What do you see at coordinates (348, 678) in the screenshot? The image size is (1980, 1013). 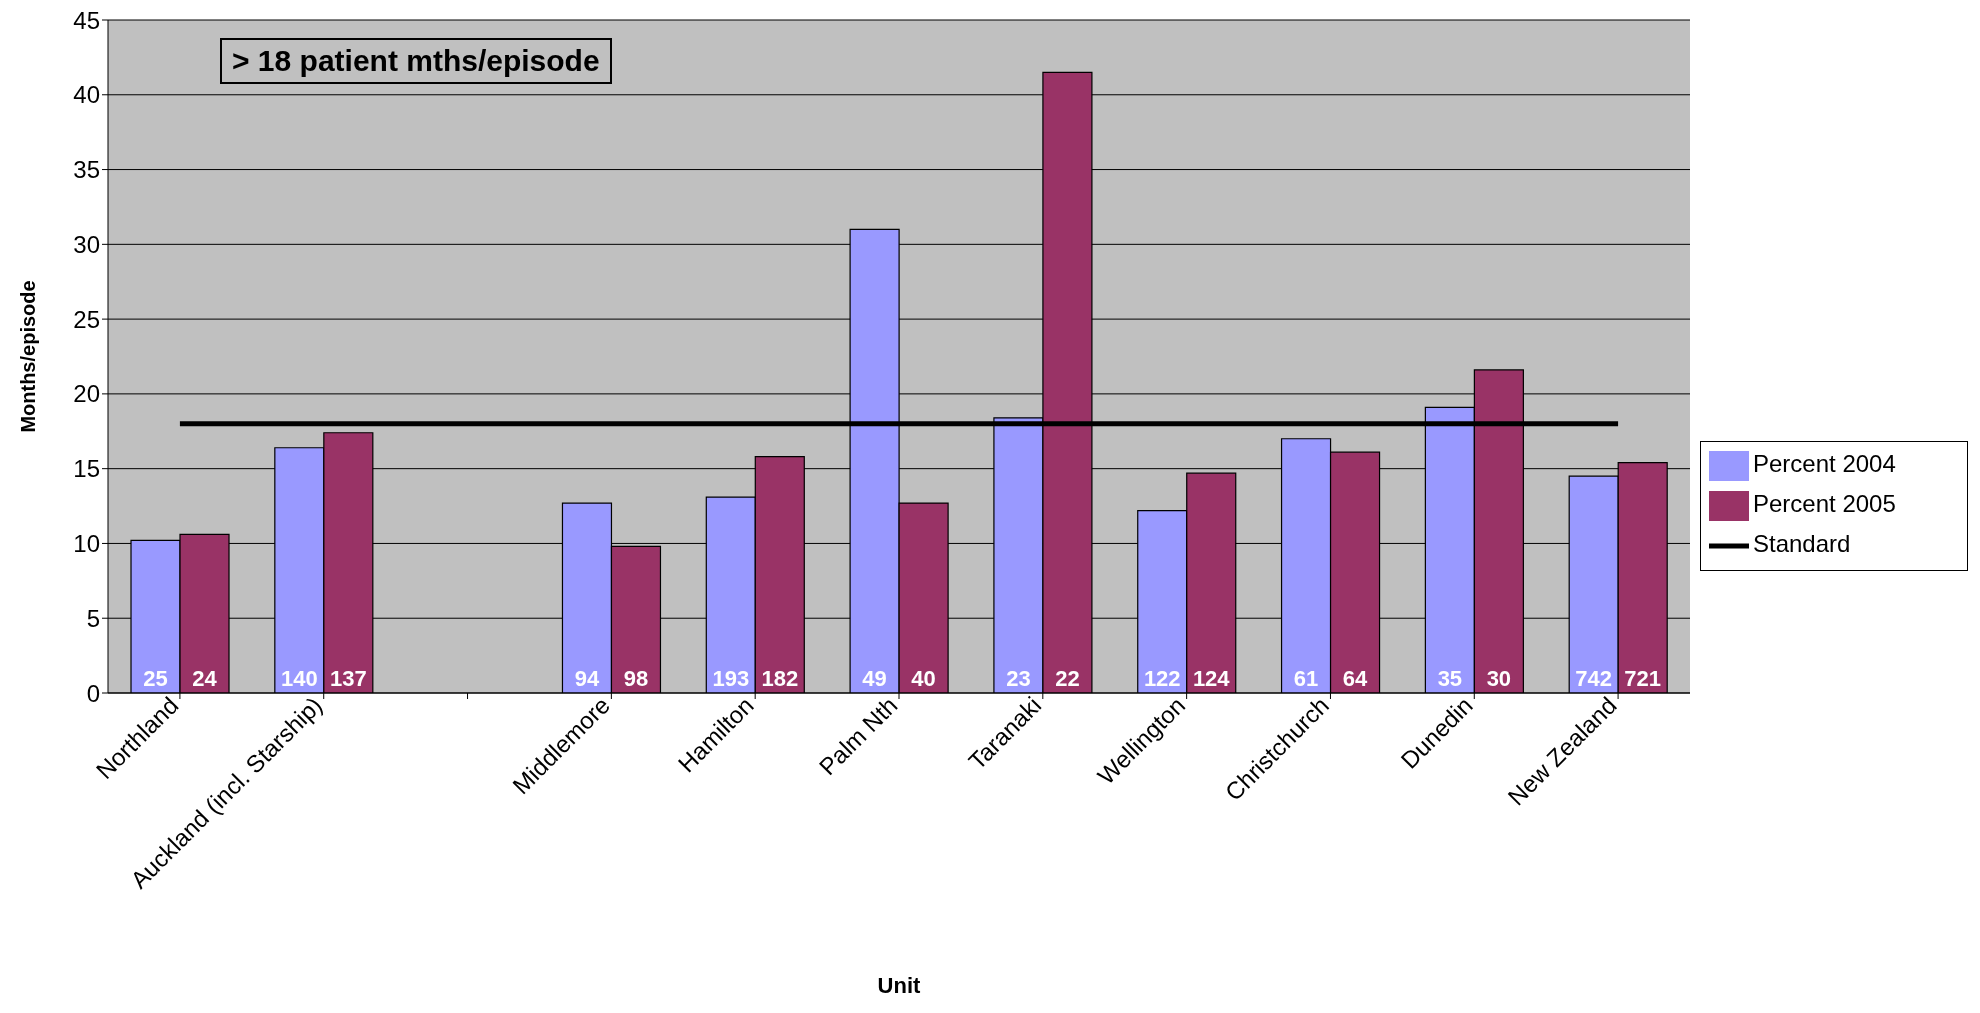 I see `annotation: 137` at bounding box center [348, 678].